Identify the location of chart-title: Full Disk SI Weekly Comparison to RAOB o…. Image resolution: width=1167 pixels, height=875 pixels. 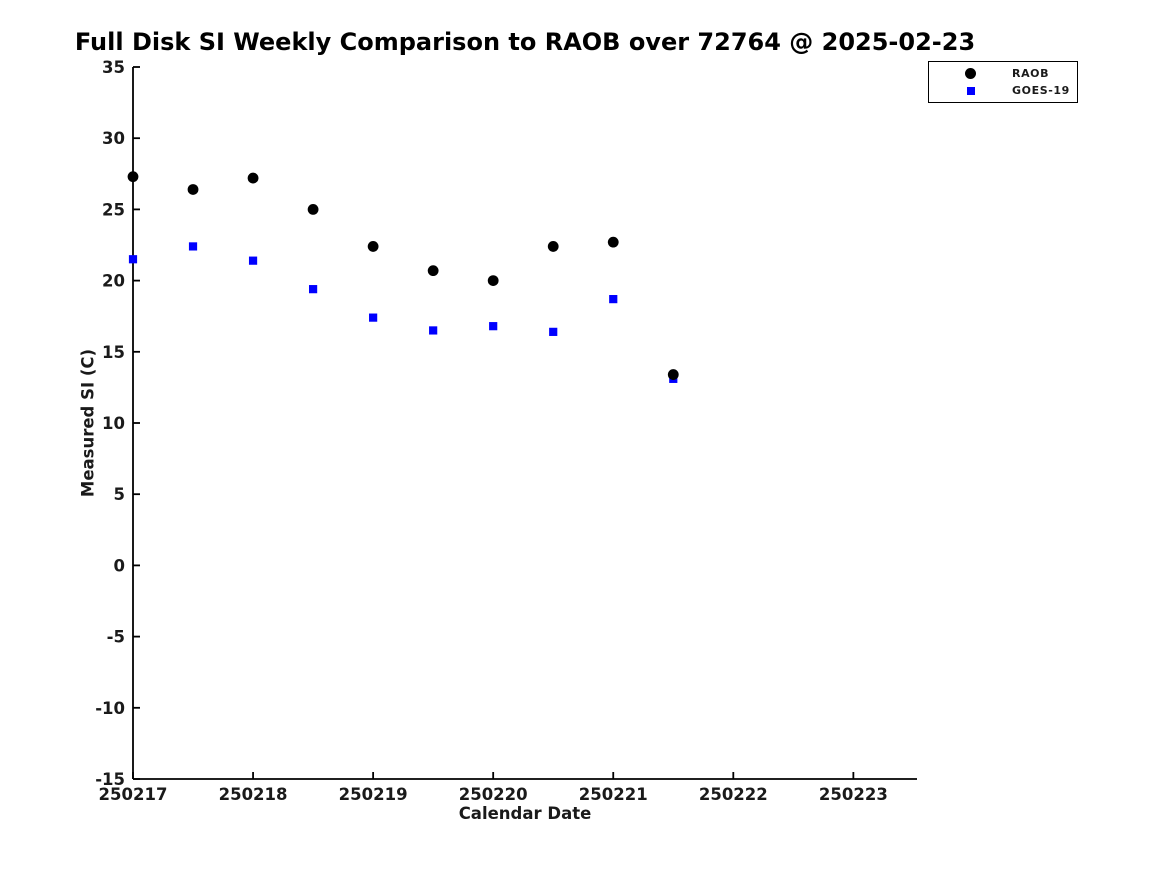
(525, 42).